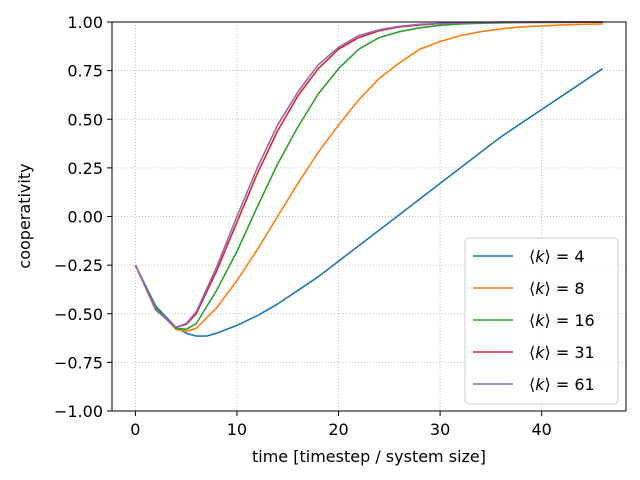 The image size is (640, 480). I want to click on y-tick-label: −0.75, so click(78, 362).